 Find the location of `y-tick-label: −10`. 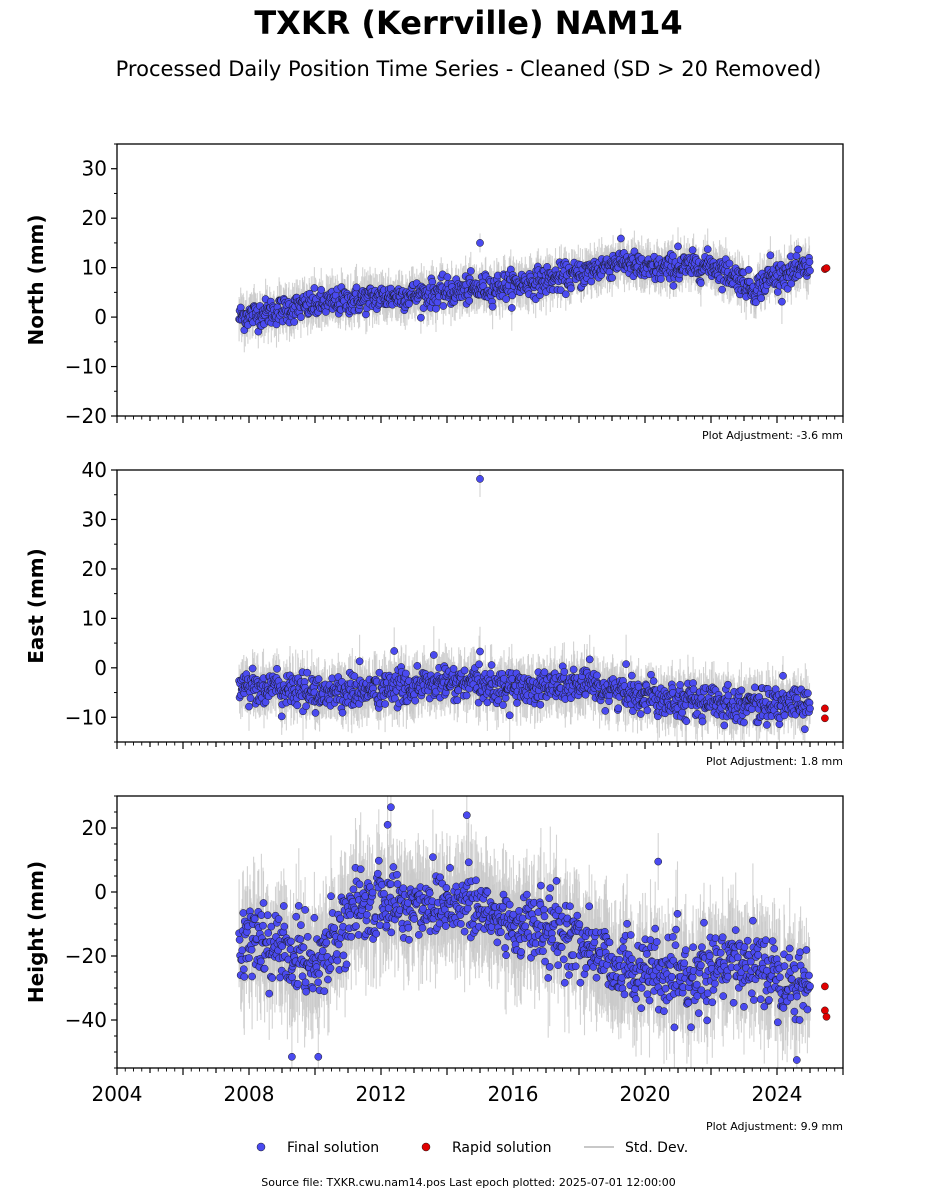

y-tick-label: −10 is located at coordinates (86, 717).